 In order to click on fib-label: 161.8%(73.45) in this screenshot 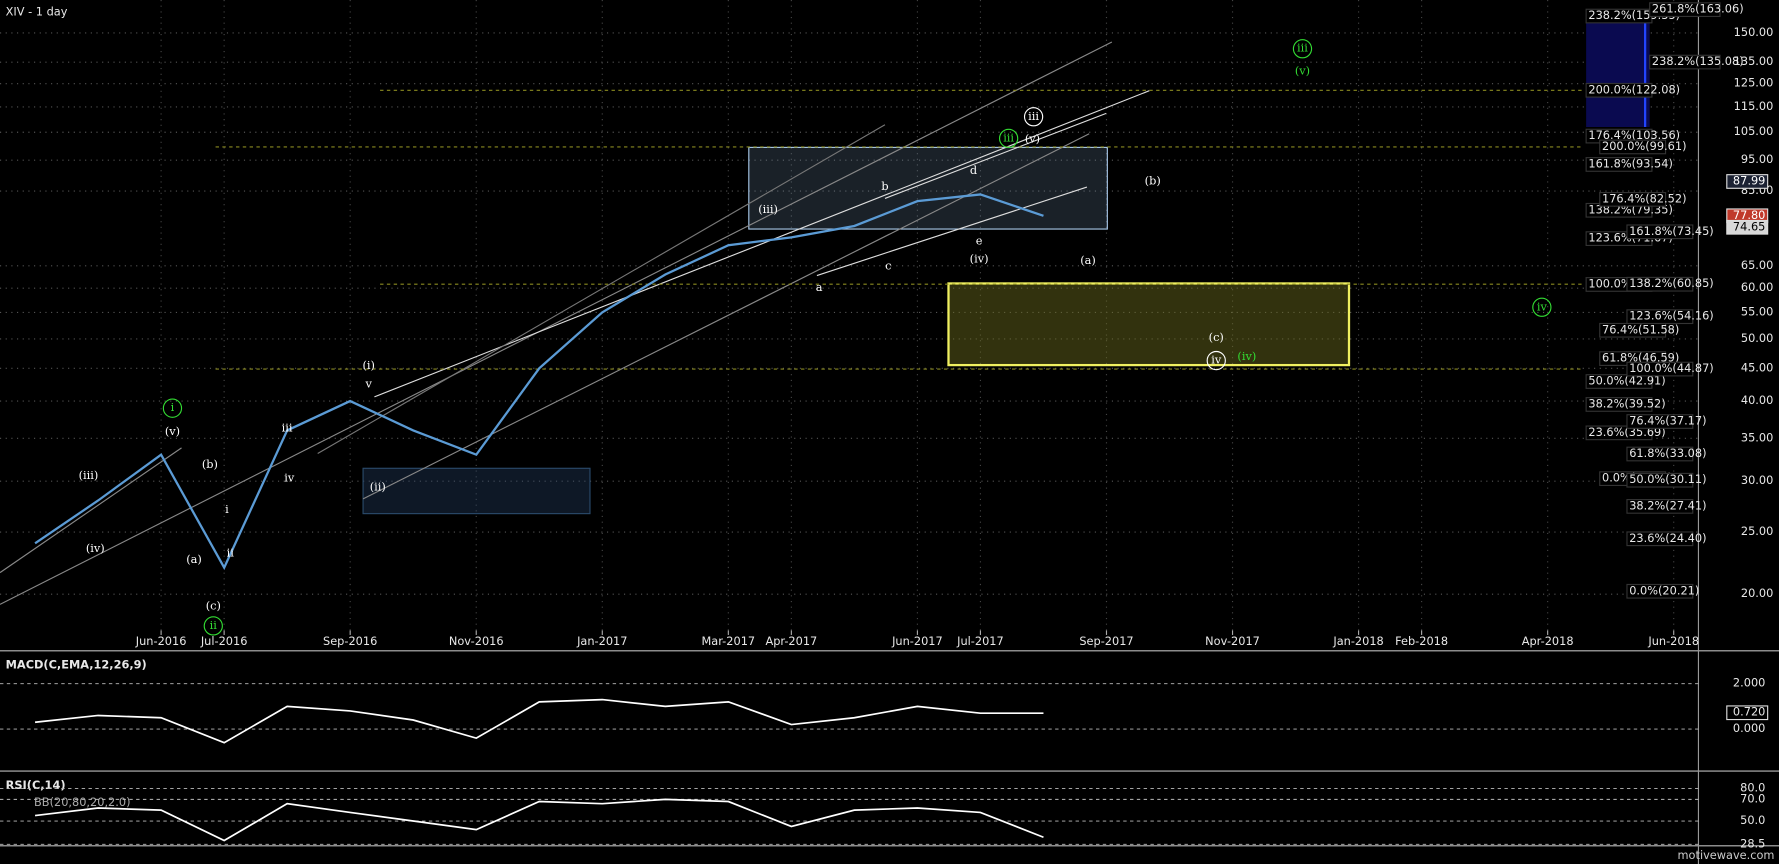, I will do `click(1671, 231)`.